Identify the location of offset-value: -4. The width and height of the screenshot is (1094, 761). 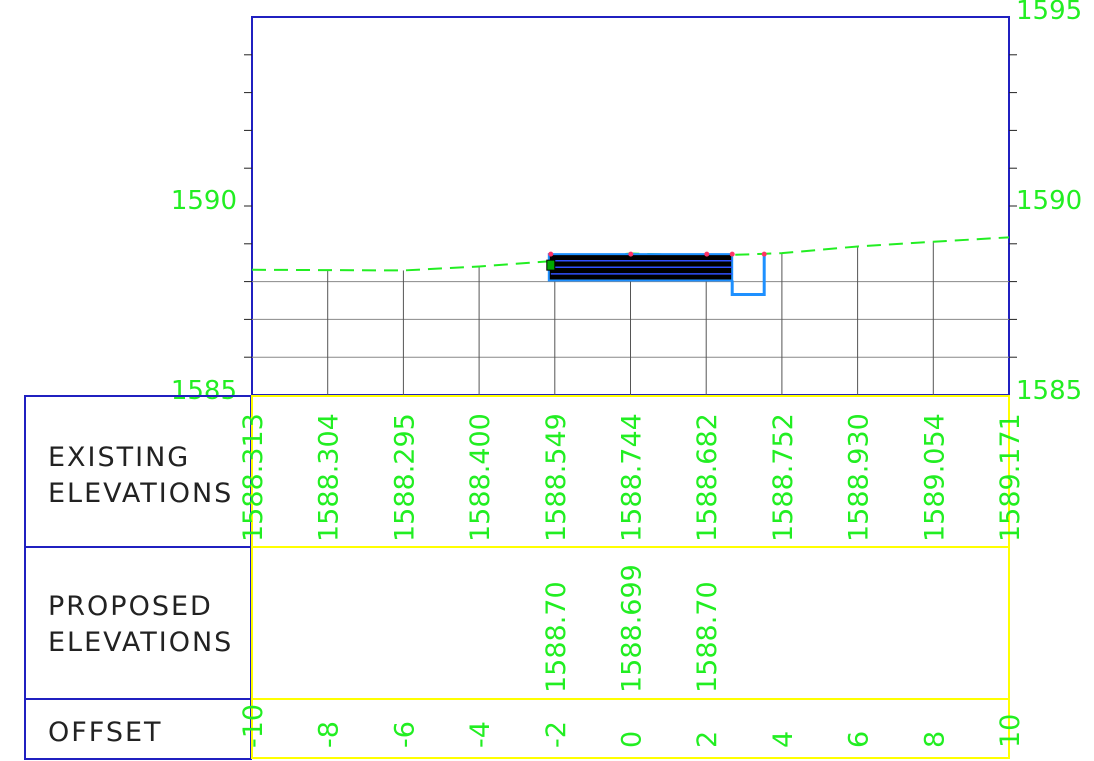
(480, 734).